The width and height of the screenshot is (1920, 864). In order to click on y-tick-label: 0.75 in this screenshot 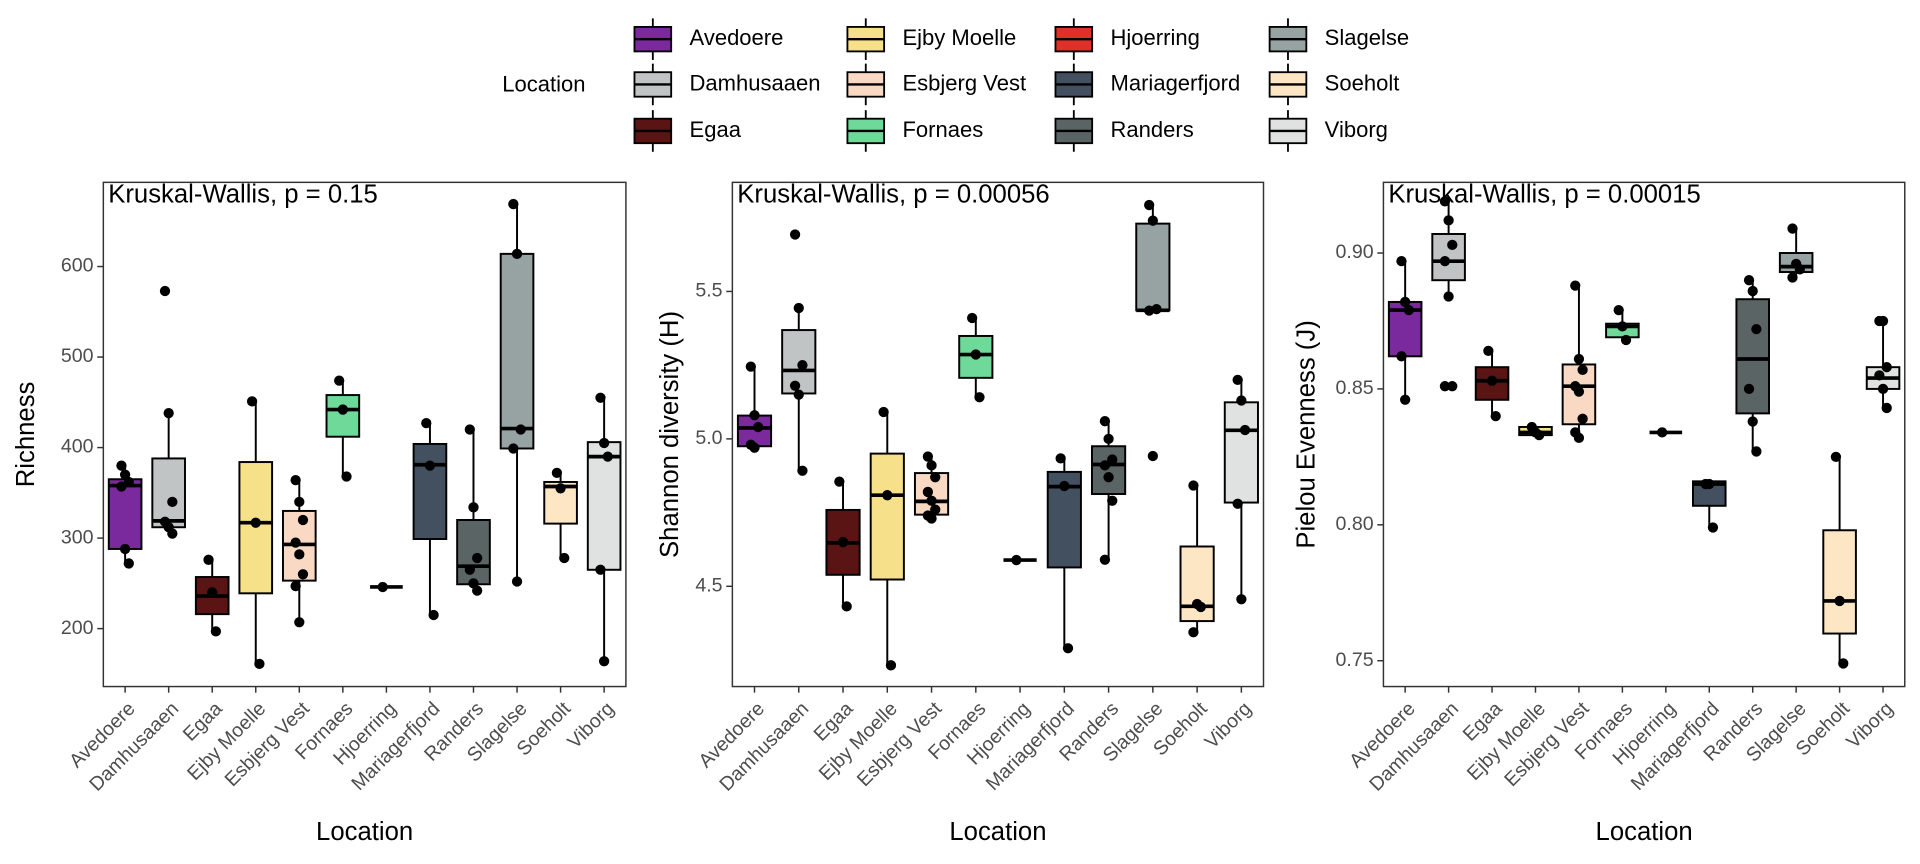, I will do `click(1355, 660)`.